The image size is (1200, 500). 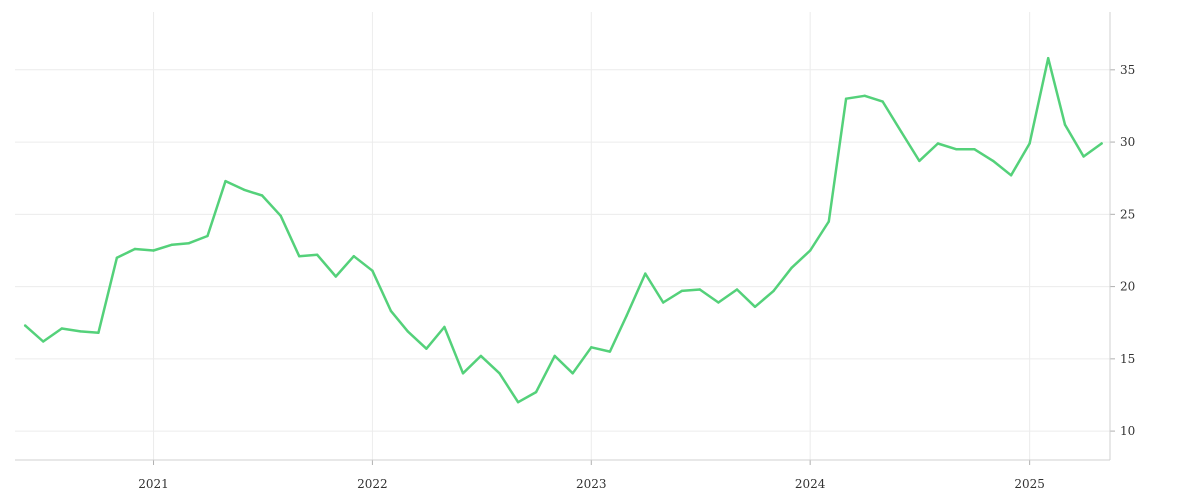 I want to click on x-tick-label: 2024, so click(x=810, y=484).